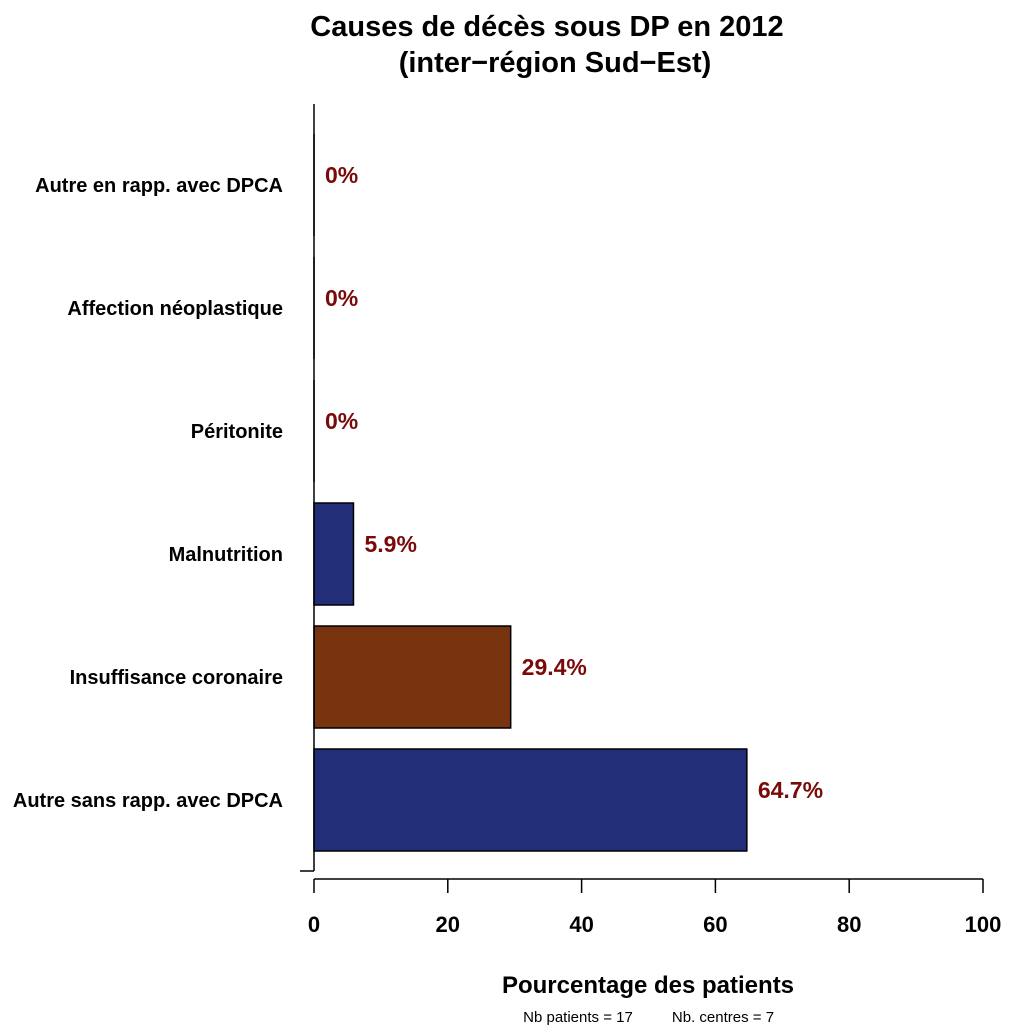 Image resolution: width=1033 pixels, height=1029 pixels. I want to click on value-label-4: 29.4%, so click(554, 667).